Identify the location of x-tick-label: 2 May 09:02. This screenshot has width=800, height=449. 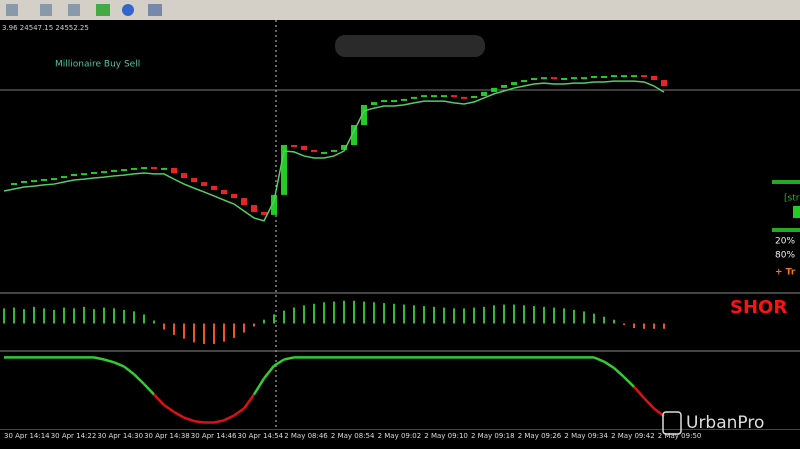
(400, 436).